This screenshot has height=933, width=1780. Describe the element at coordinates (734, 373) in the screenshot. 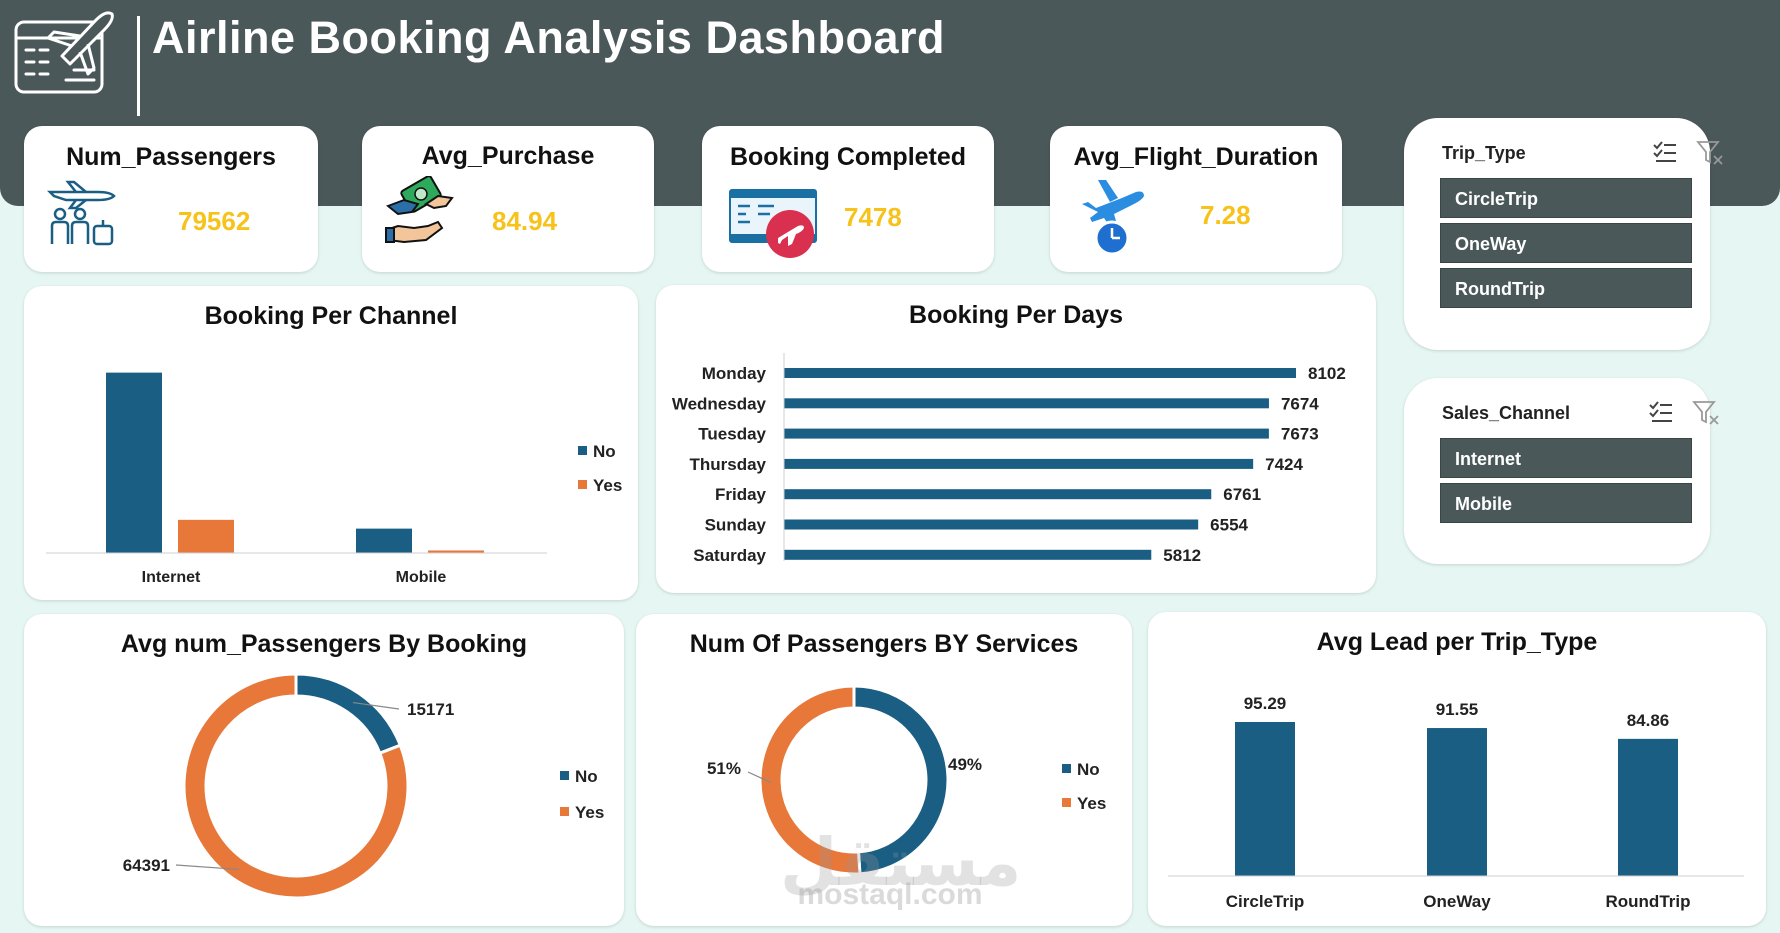

I see `y-tick-label: Monday` at that location.